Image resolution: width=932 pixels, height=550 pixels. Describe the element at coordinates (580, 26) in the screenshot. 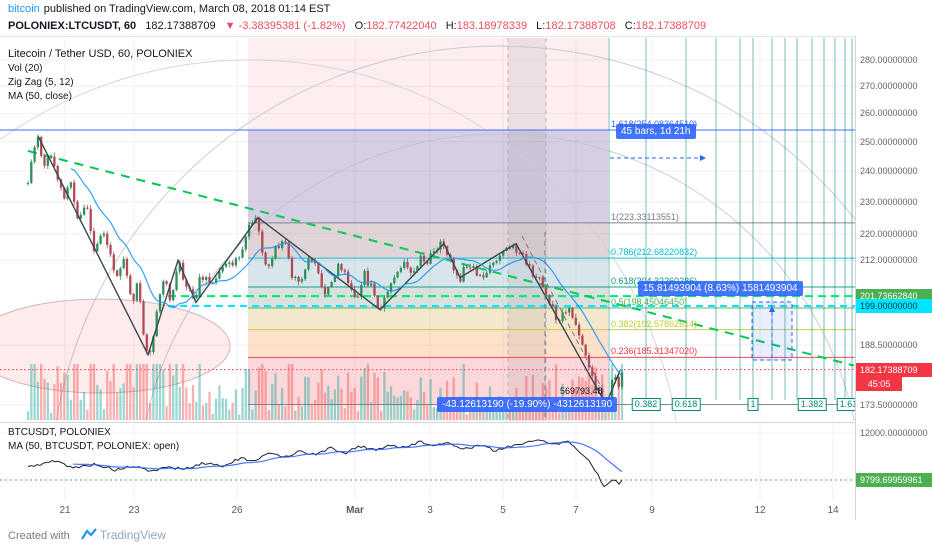

I see `low-value: 182.17388708` at that location.